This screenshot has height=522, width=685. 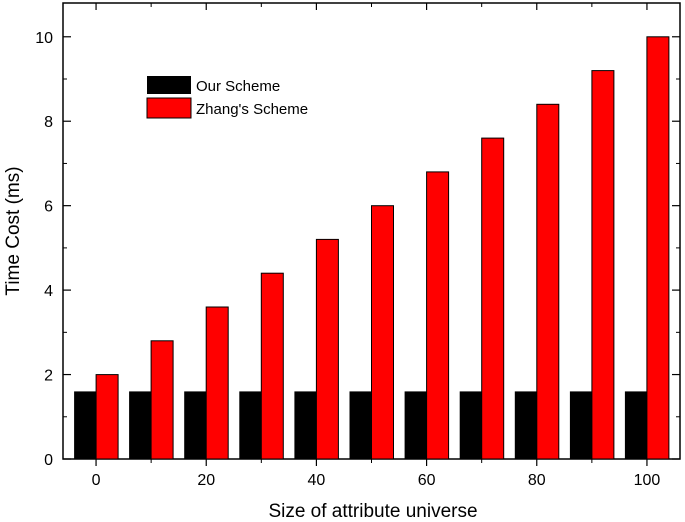 What do you see at coordinates (238, 86) in the screenshot?
I see `legend-label-our-scheme: Our Scheme` at bounding box center [238, 86].